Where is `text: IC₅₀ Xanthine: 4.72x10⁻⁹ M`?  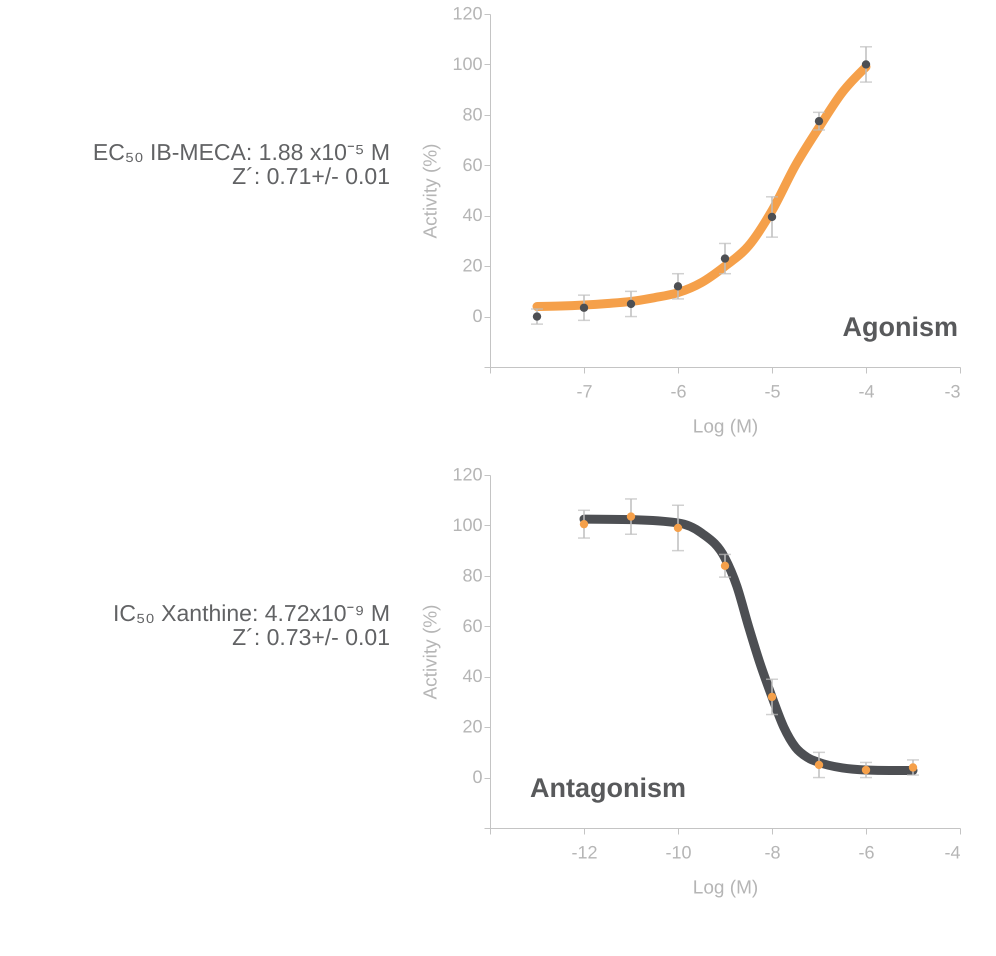
text: IC₅₀ Xanthine: 4.72x10⁻⁹ M is located at coordinates (251, 613).